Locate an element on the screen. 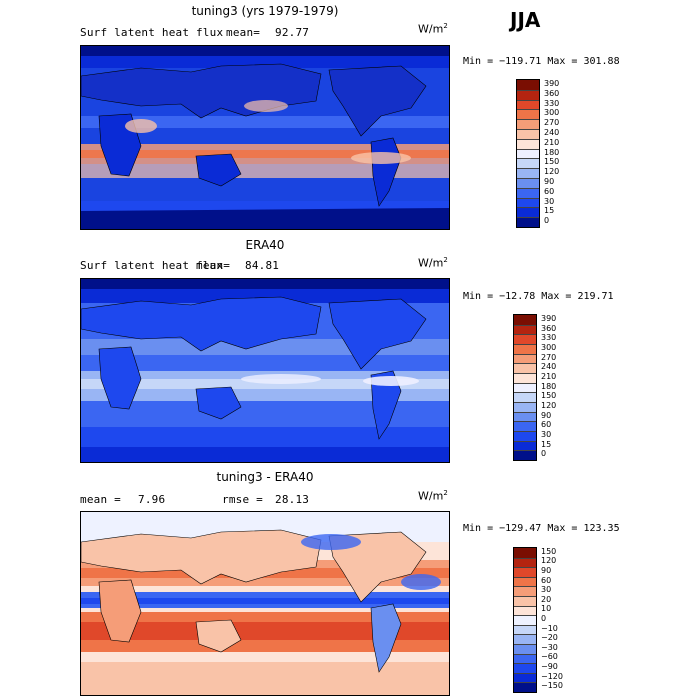  panel2-colorbar is located at coordinates (525, 387).